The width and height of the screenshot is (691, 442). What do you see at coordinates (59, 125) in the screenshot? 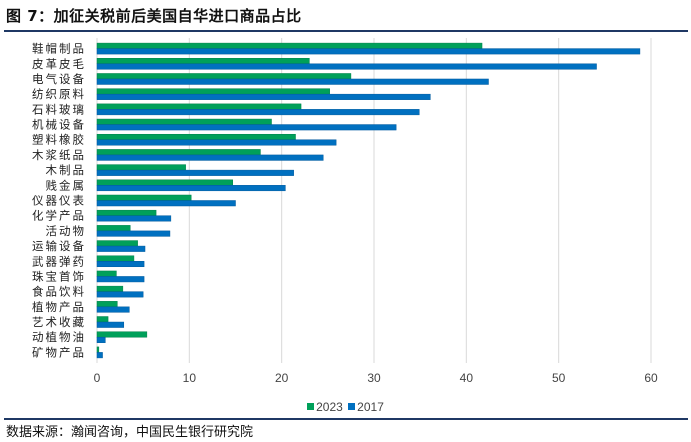
I see `category-label: 机械设备` at bounding box center [59, 125].